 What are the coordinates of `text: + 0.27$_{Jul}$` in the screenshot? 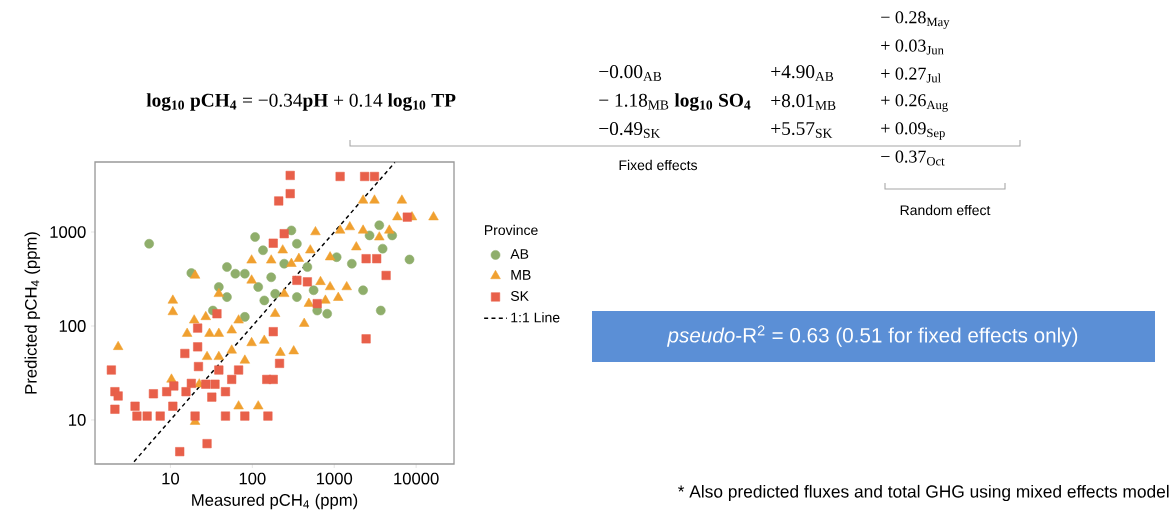 It's located at (911, 75).